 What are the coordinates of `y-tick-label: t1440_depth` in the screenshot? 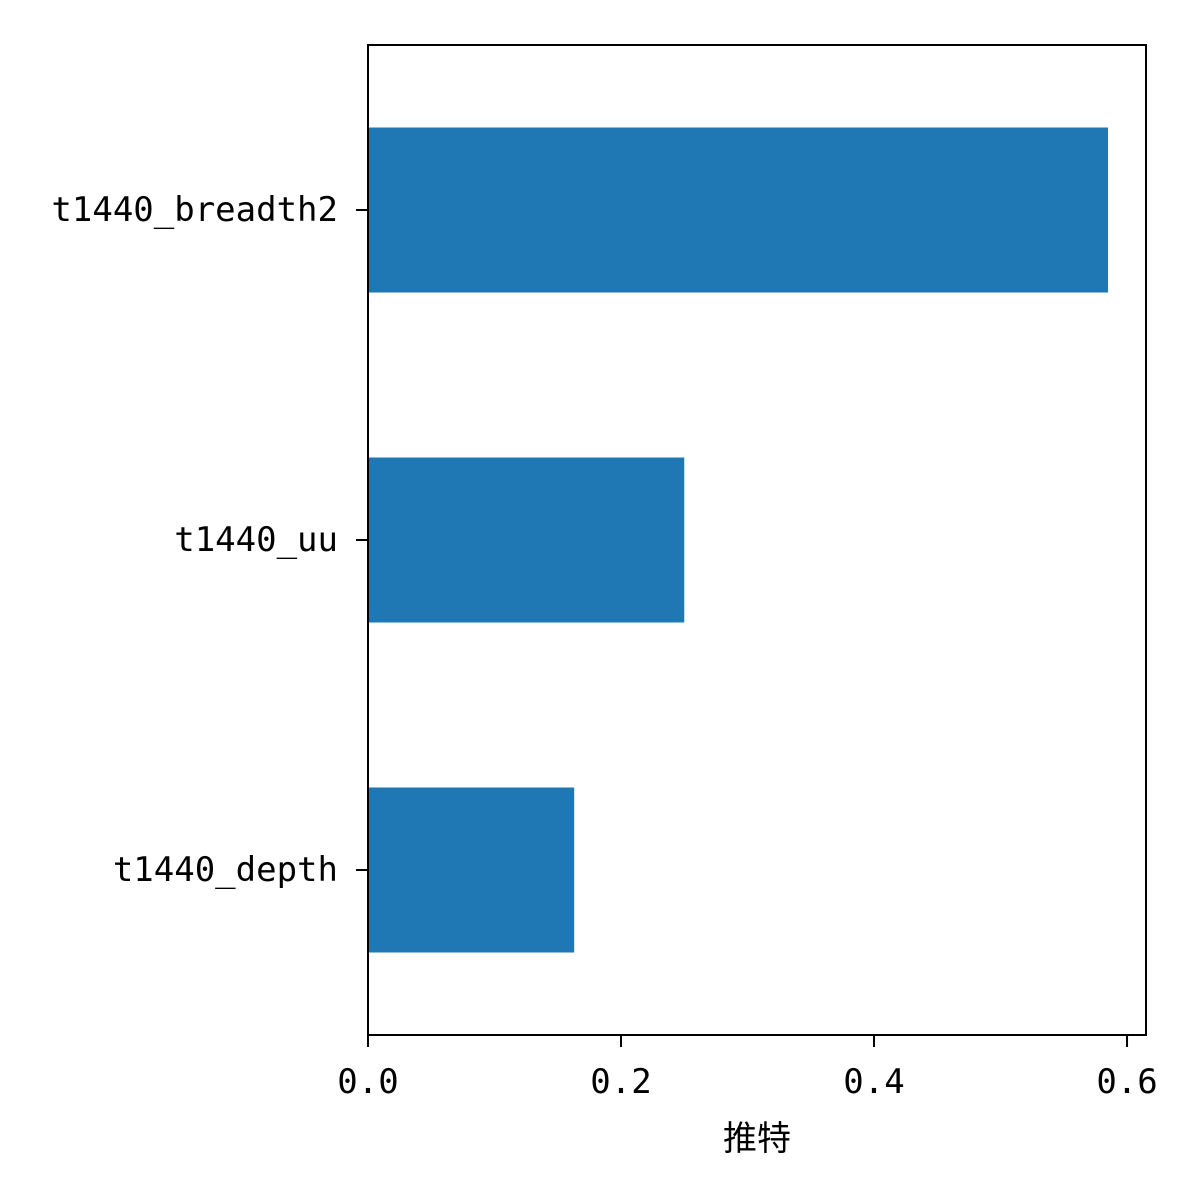 It's located at (225, 870).